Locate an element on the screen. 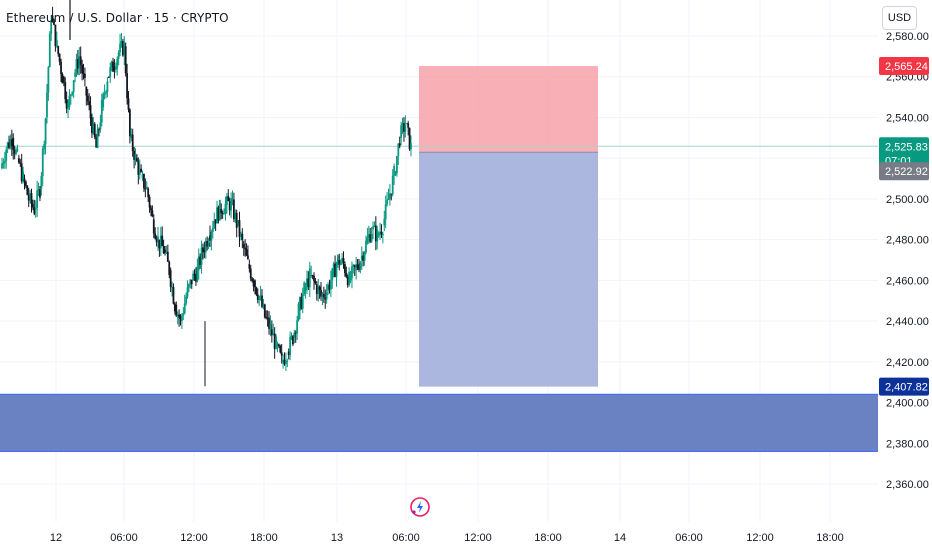 This screenshot has height=550, width=932. logo-icon is located at coordinates (420, 507).